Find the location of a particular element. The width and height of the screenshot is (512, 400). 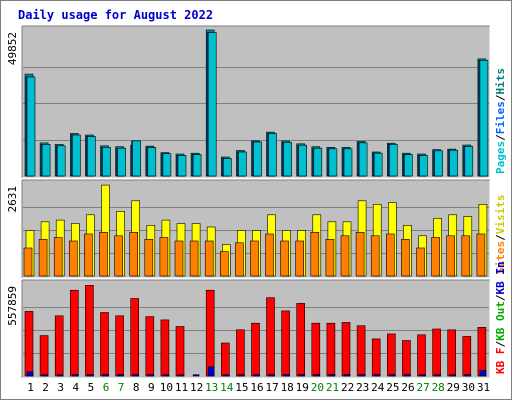

panel-kbytes-max-label: 557859 is located at coordinates (12, 306).